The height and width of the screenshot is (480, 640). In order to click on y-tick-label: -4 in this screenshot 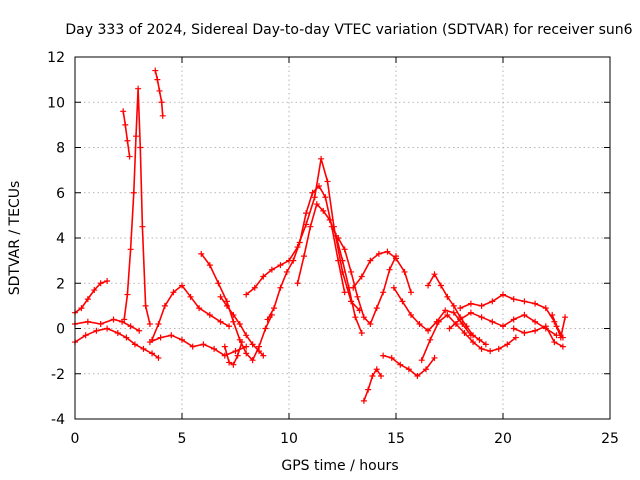, I will do `click(58, 420)`.